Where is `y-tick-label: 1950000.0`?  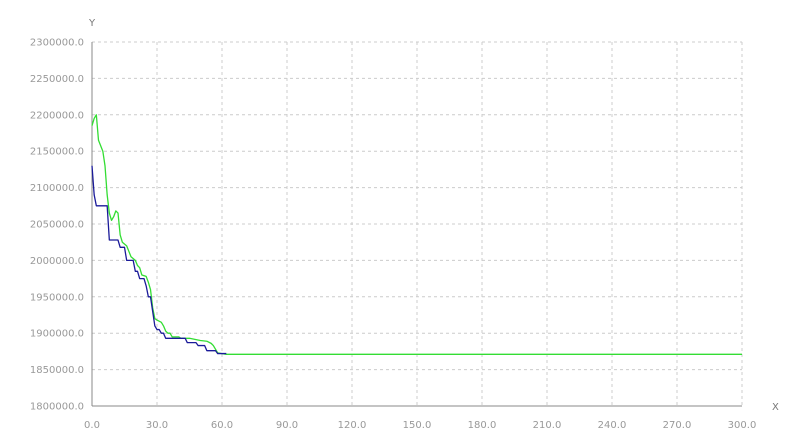 y-tick-label: 1950000.0 is located at coordinates (57, 297).